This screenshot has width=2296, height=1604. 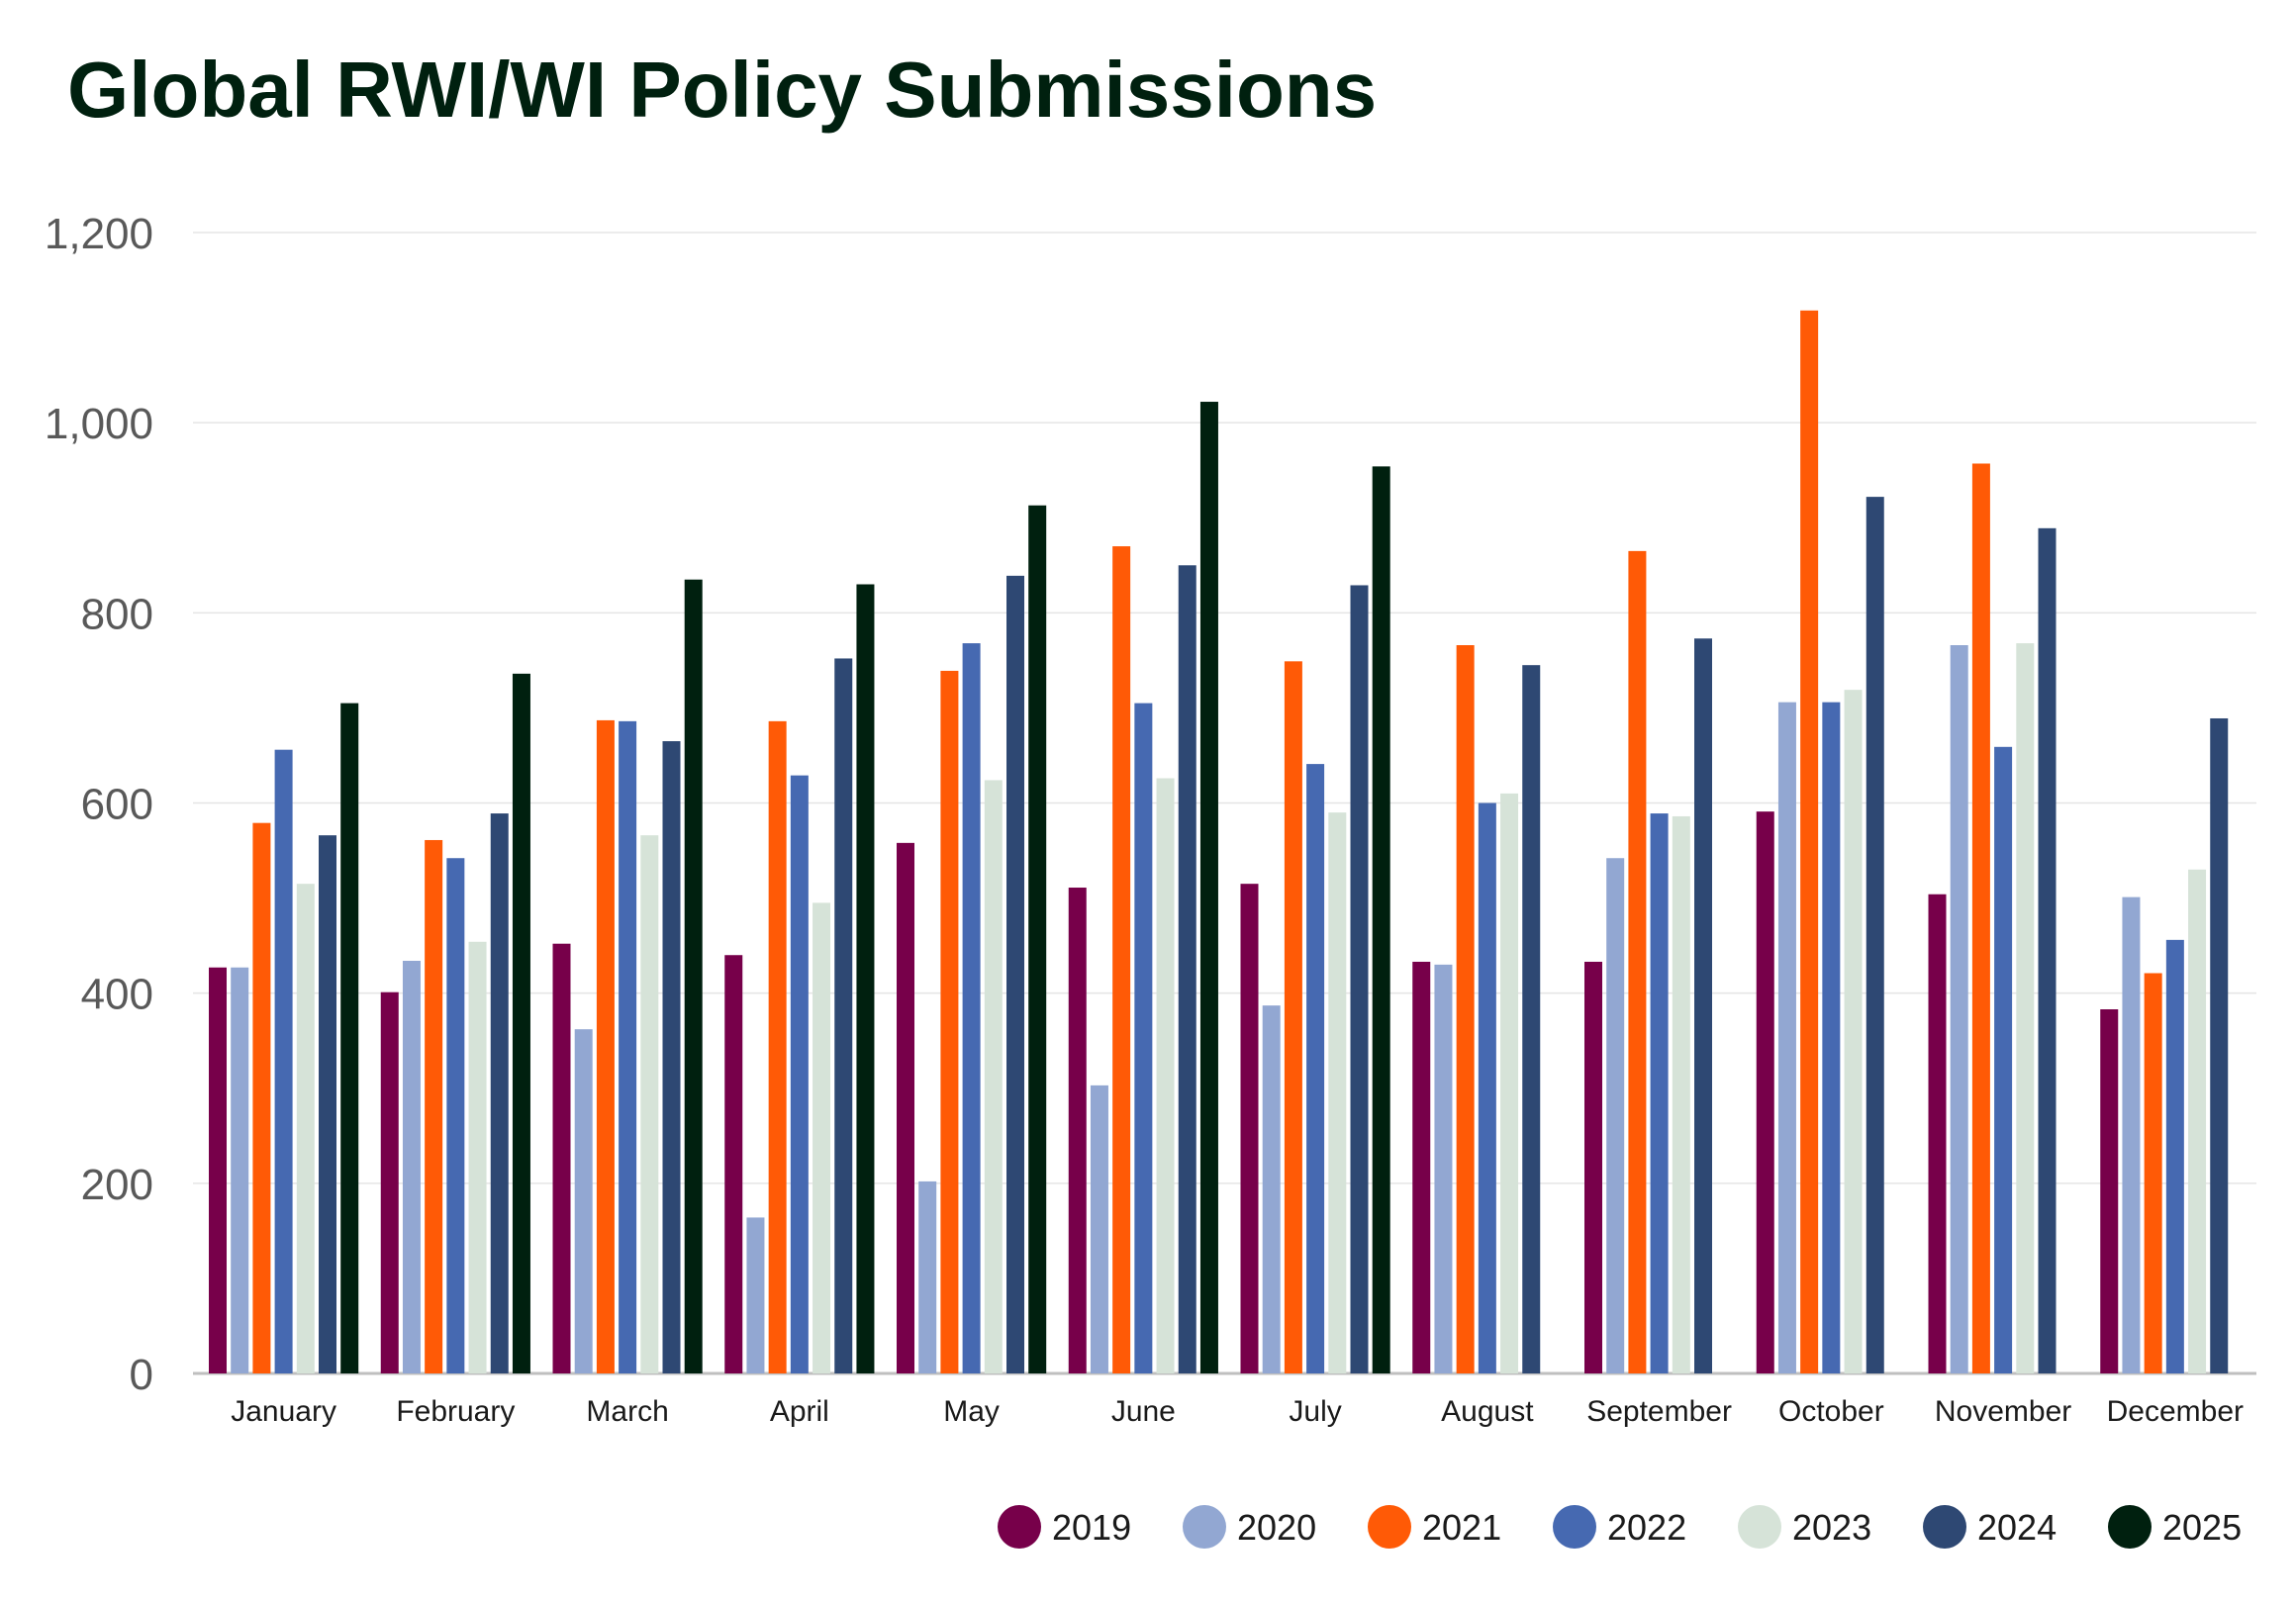 I want to click on x-tick-label: March, so click(x=627, y=1411).